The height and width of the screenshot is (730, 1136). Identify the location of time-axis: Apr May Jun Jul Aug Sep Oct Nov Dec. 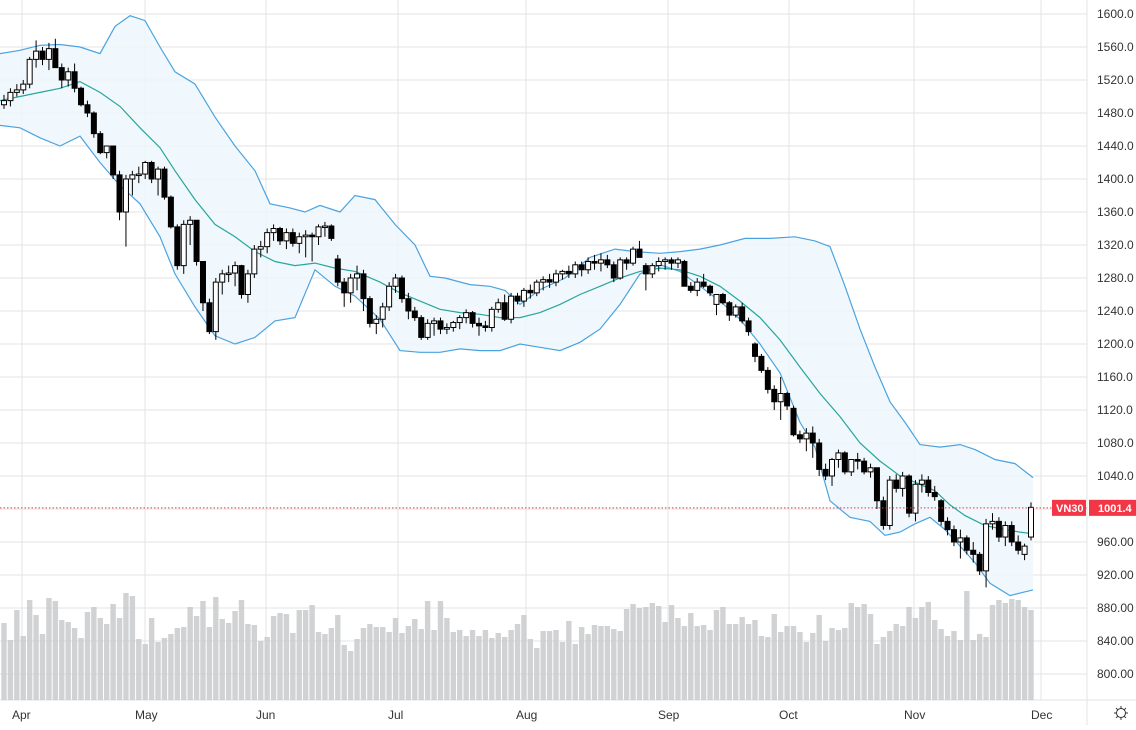
(532, 715).